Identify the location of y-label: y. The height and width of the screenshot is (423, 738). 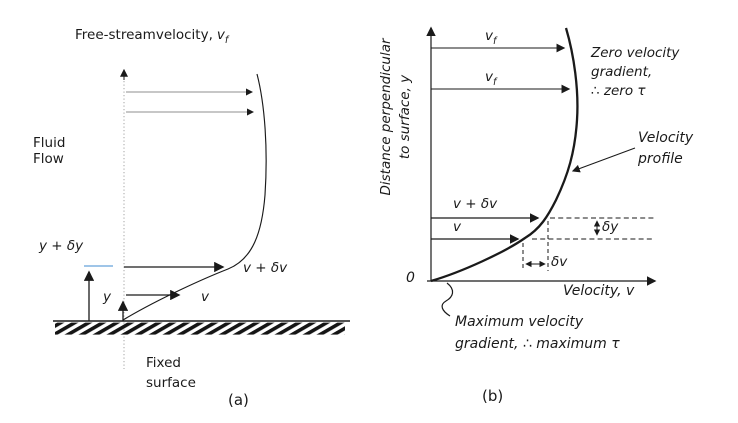
(107, 297).